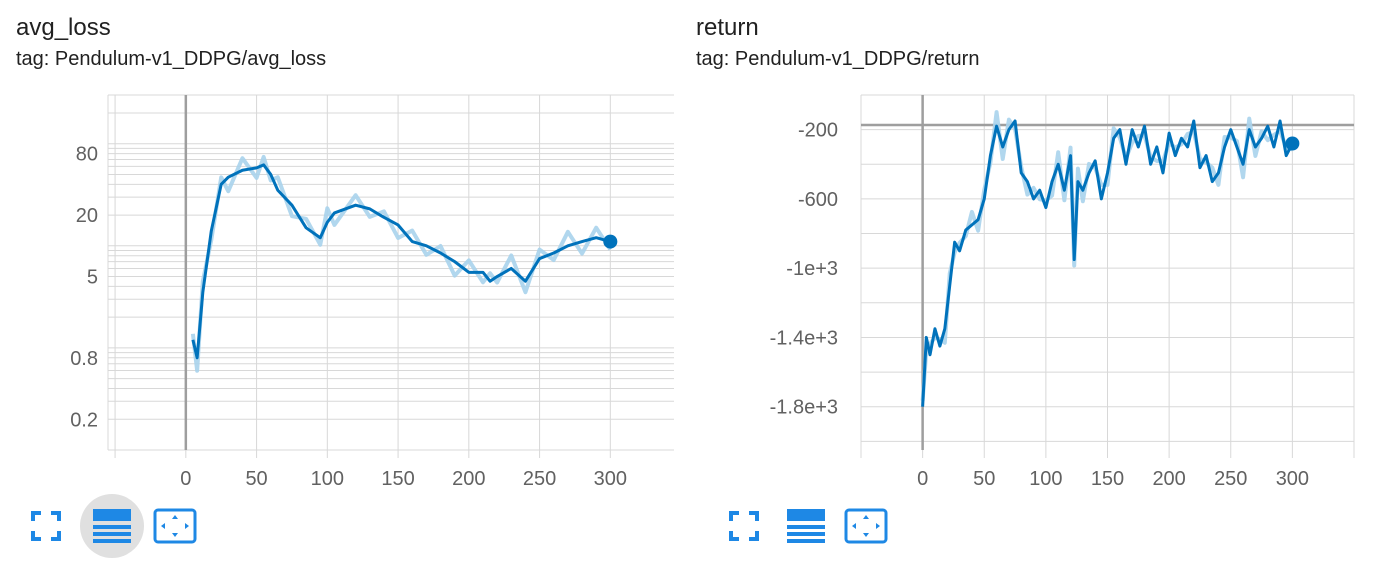  I want to click on raw-series-line, so click(401, 263).